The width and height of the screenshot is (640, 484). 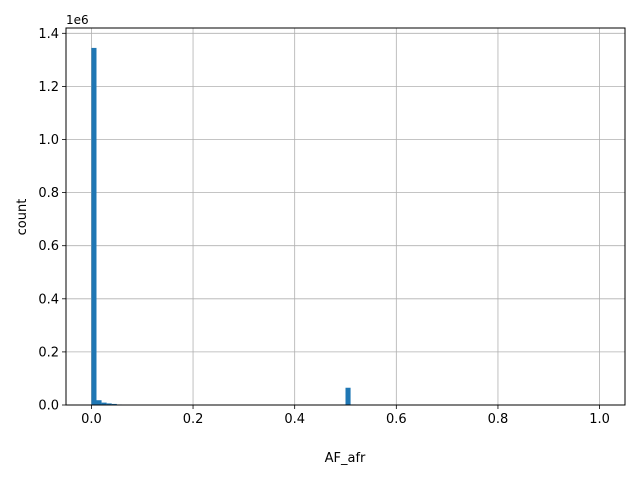 I want to click on y-tick-label: 0.6, so click(x=48, y=246).